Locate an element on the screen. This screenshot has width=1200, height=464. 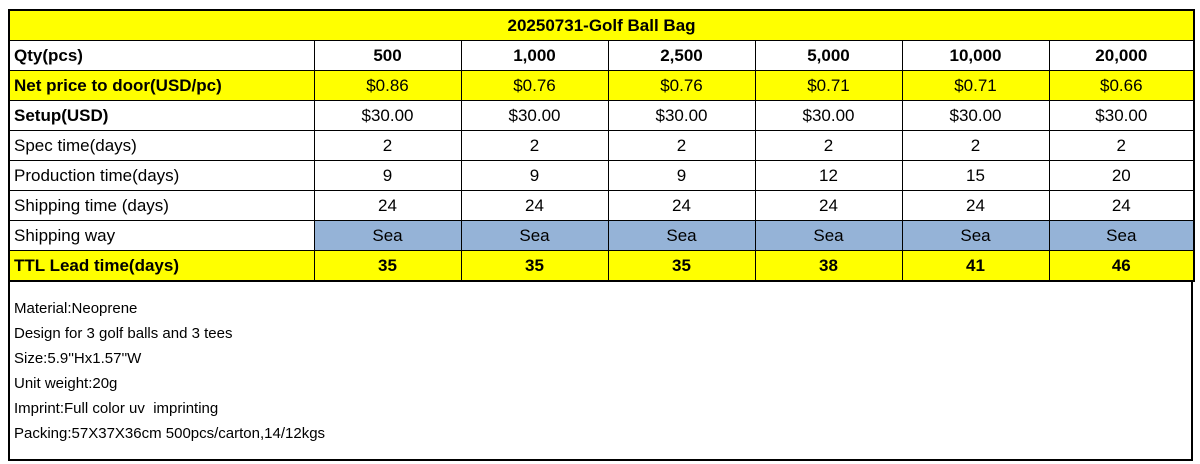
row-spec-time: Spec time(days) 2 2 2 2 2 2 is located at coordinates (601, 145).